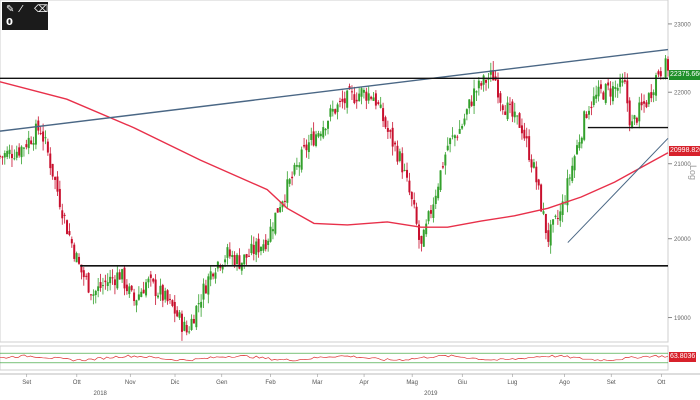  Describe the element at coordinates (431, 394) in the screenshot. I see `year-label: 2019` at that location.